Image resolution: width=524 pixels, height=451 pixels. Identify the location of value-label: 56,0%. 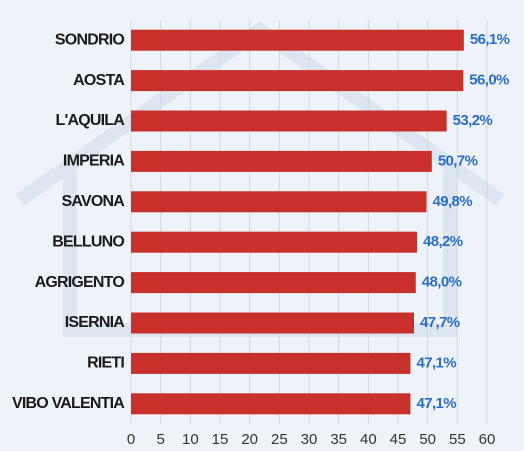
(489, 80).